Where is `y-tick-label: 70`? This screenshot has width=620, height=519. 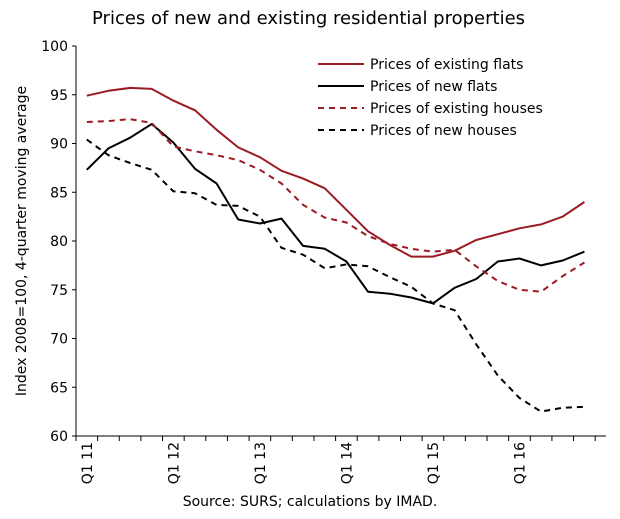
y-tick-label: 70 is located at coordinates (59, 340).